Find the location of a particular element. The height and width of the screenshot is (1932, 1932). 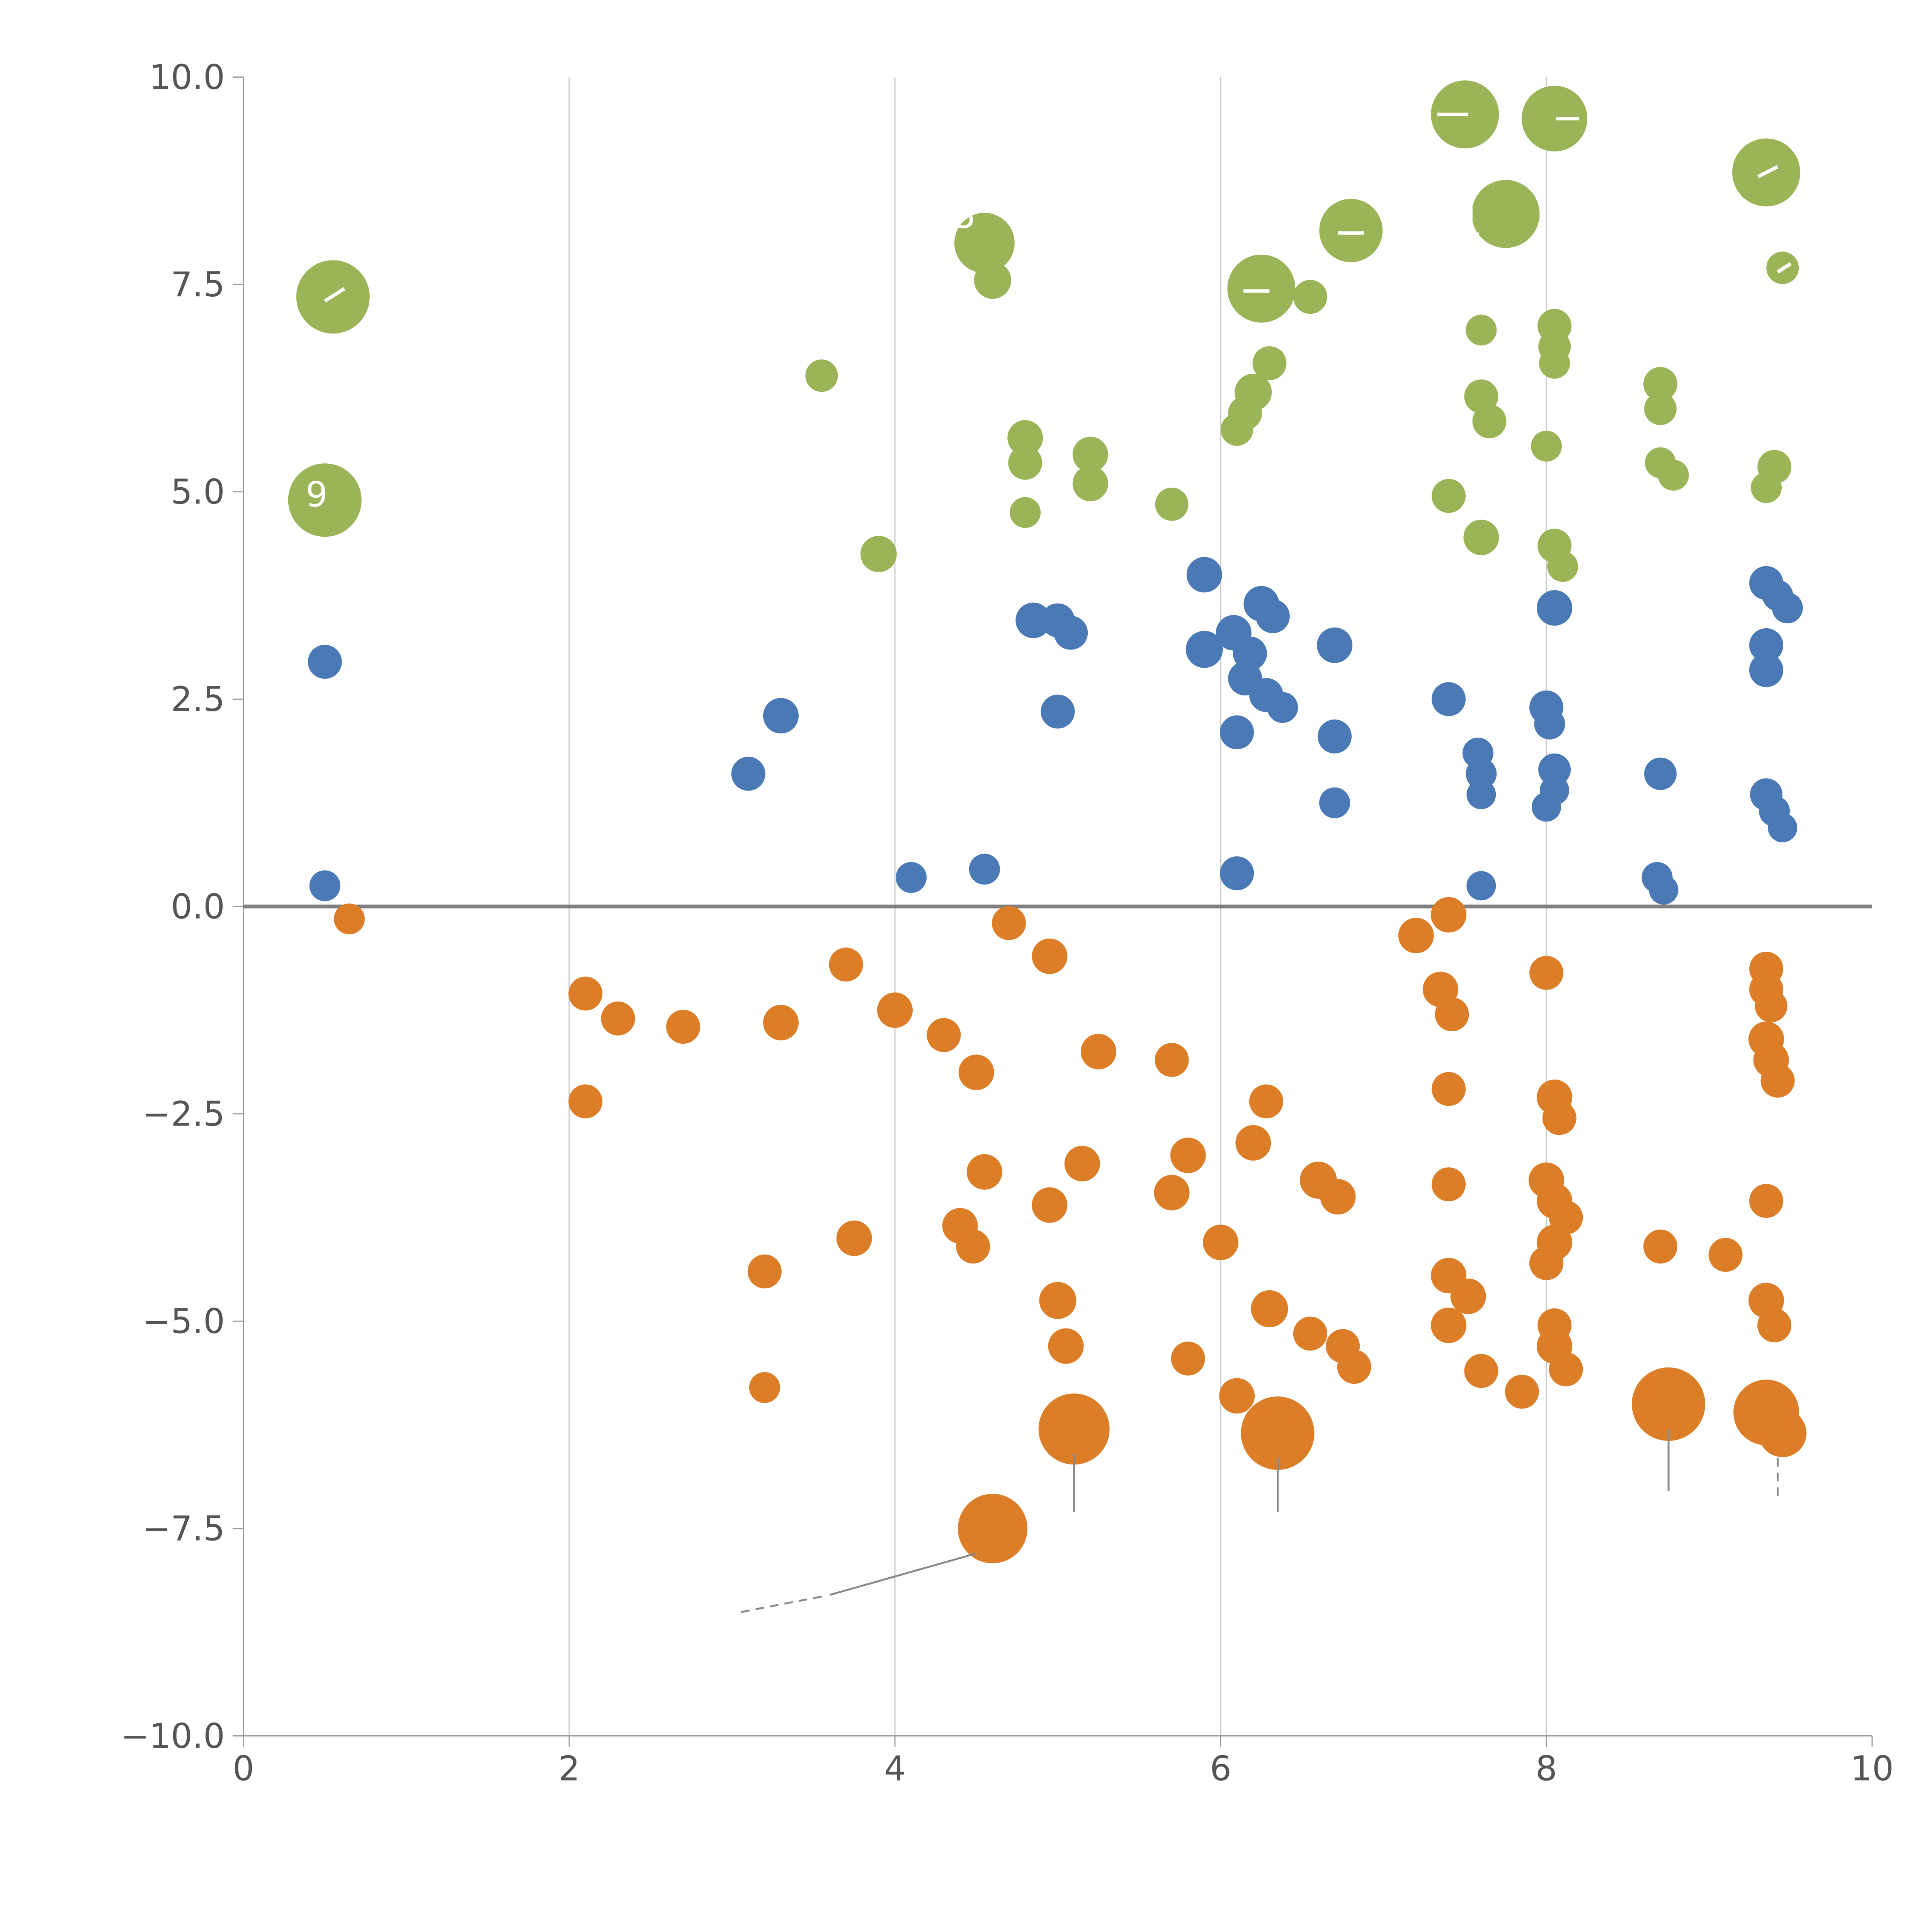

y-tick-label: −10.0 is located at coordinates (173, 1736).